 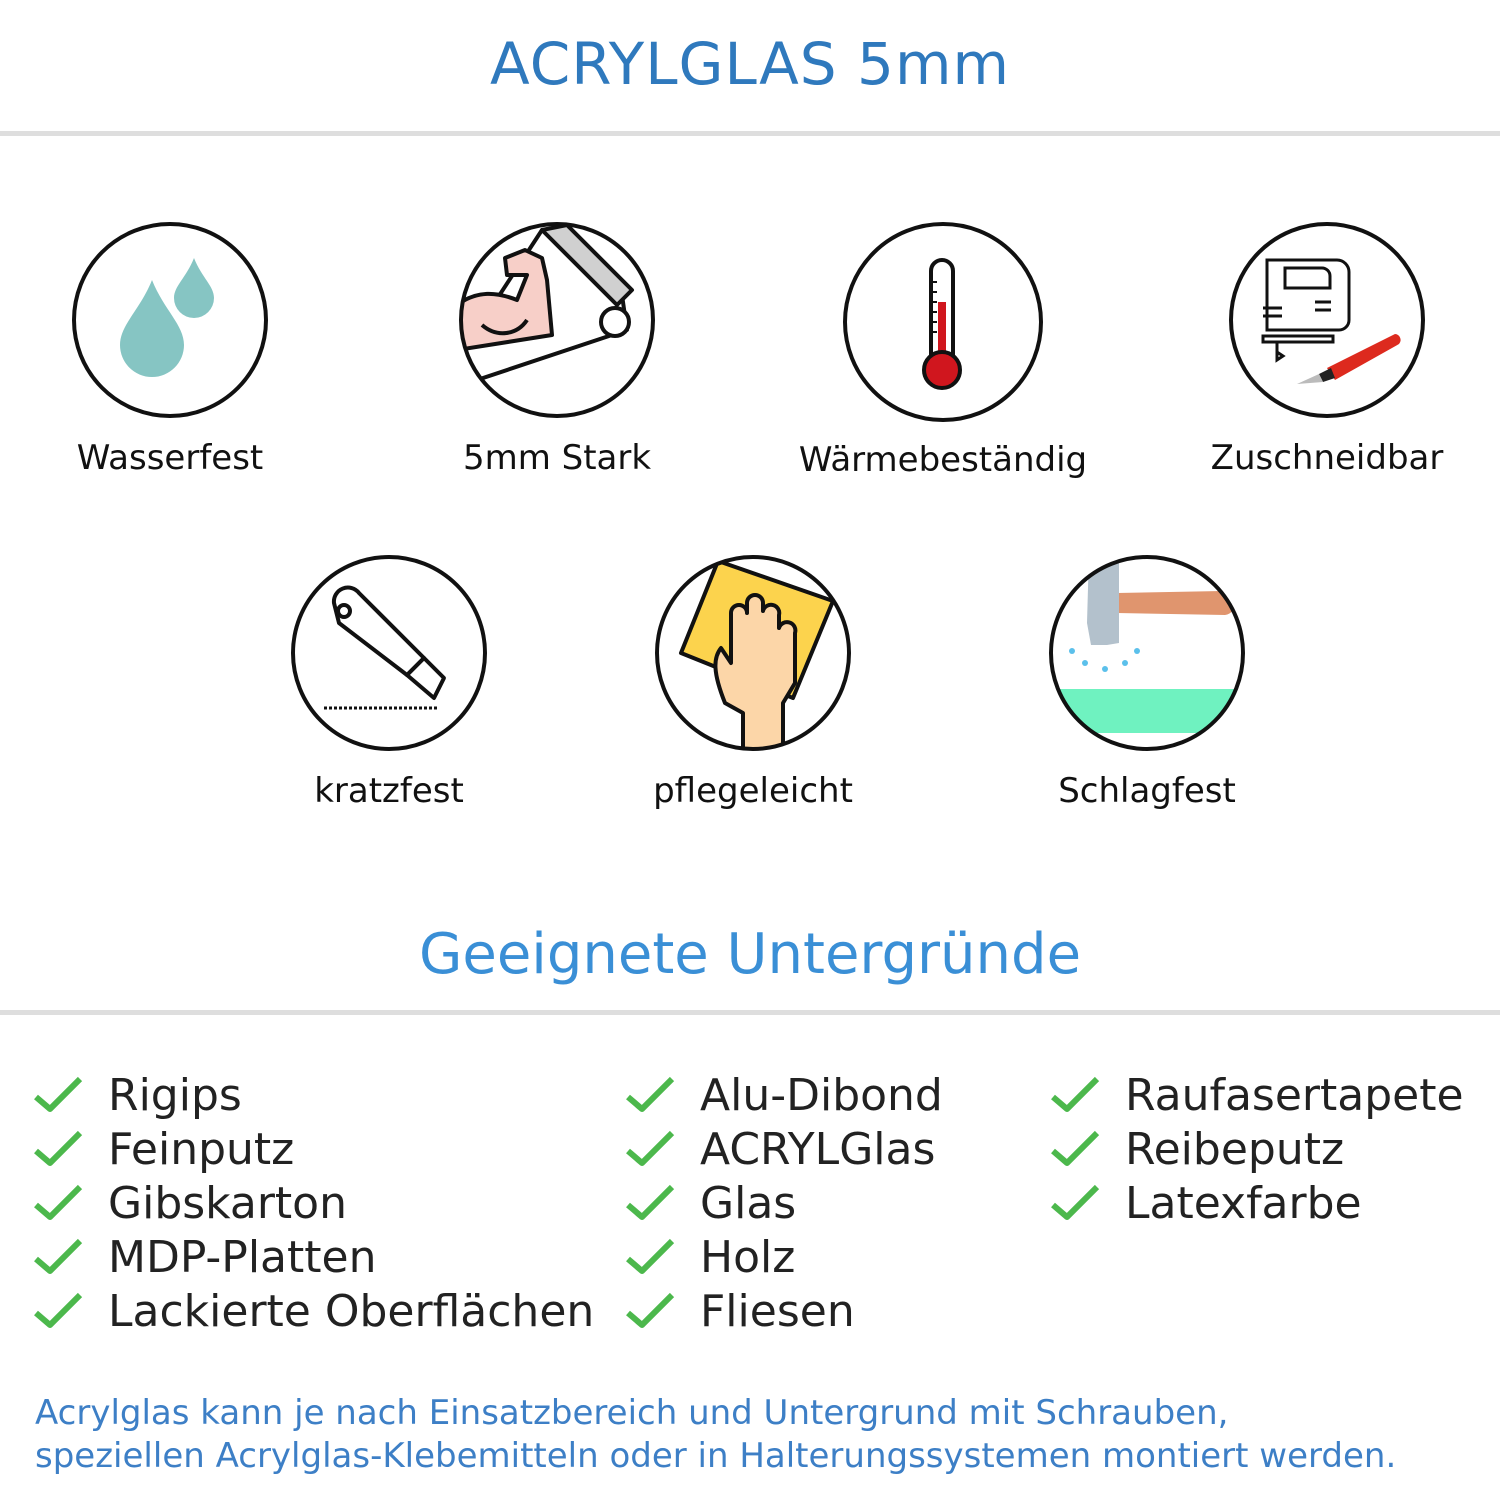 I want to click on surface-label: MDP-Platten, so click(x=242, y=1257).